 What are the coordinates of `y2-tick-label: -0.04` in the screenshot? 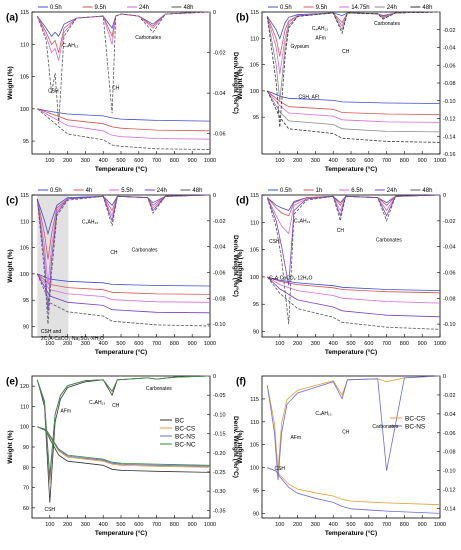 It's located at (449, 415).